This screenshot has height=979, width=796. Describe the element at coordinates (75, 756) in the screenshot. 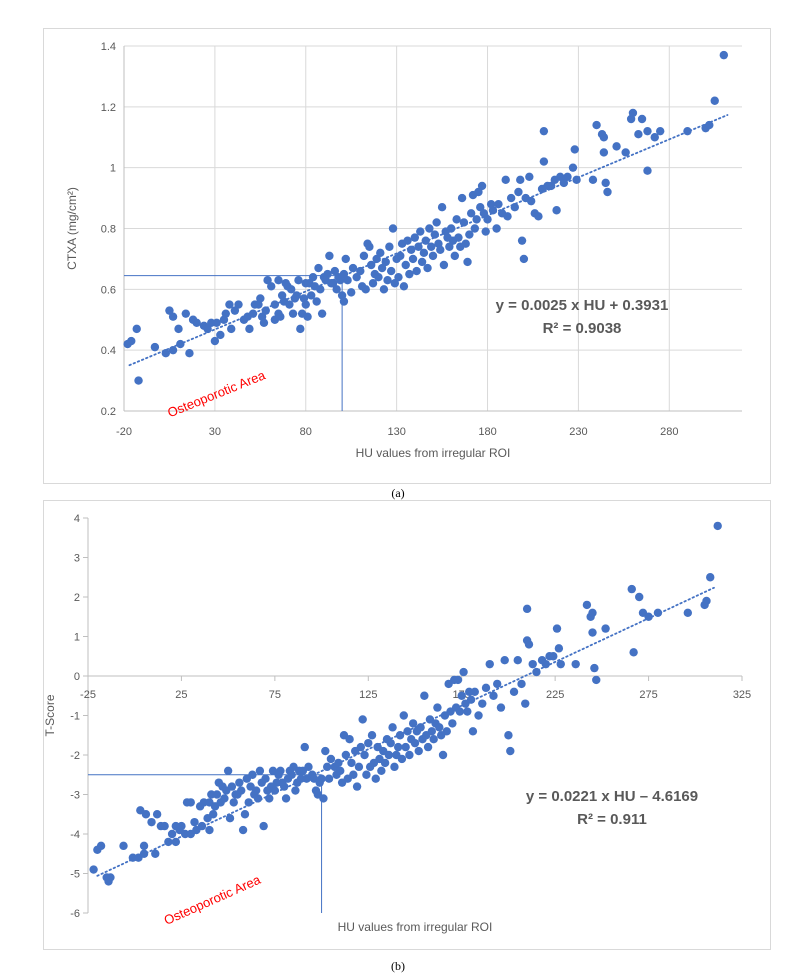

I see `chart-b-ytick-label: -2` at that location.